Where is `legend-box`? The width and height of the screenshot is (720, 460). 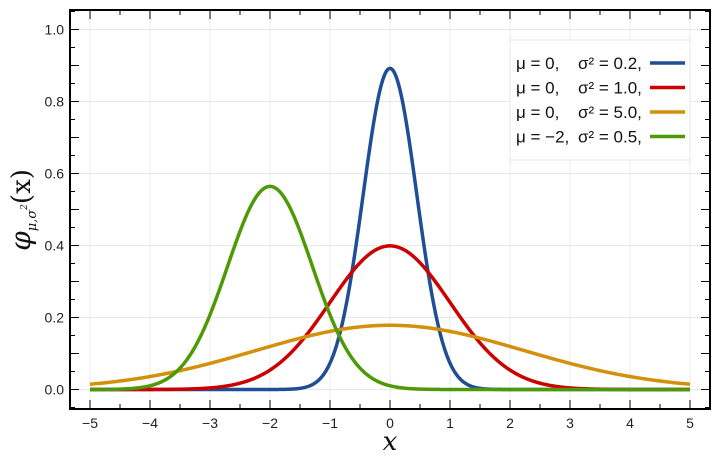
legend-box is located at coordinates (600, 100).